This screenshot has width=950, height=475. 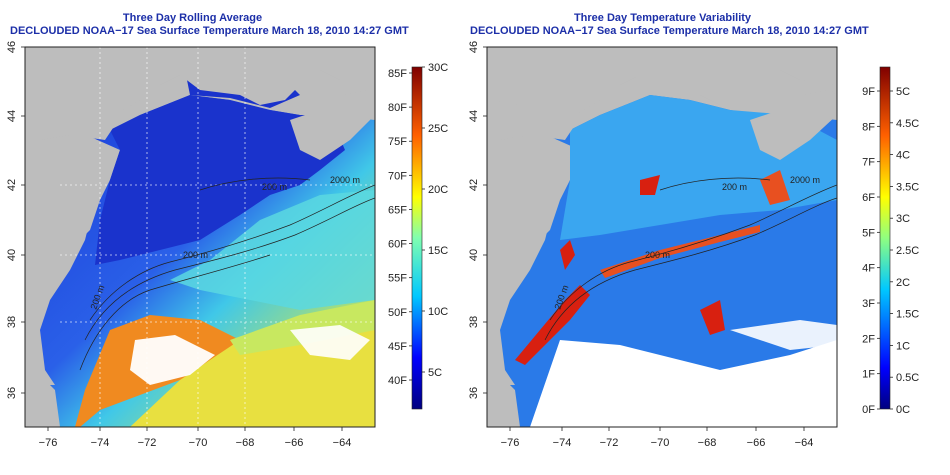 What do you see at coordinates (868, 304) in the screenshot?
I see `colorbar-f-label: 3F` at bounding box center [868, 304].